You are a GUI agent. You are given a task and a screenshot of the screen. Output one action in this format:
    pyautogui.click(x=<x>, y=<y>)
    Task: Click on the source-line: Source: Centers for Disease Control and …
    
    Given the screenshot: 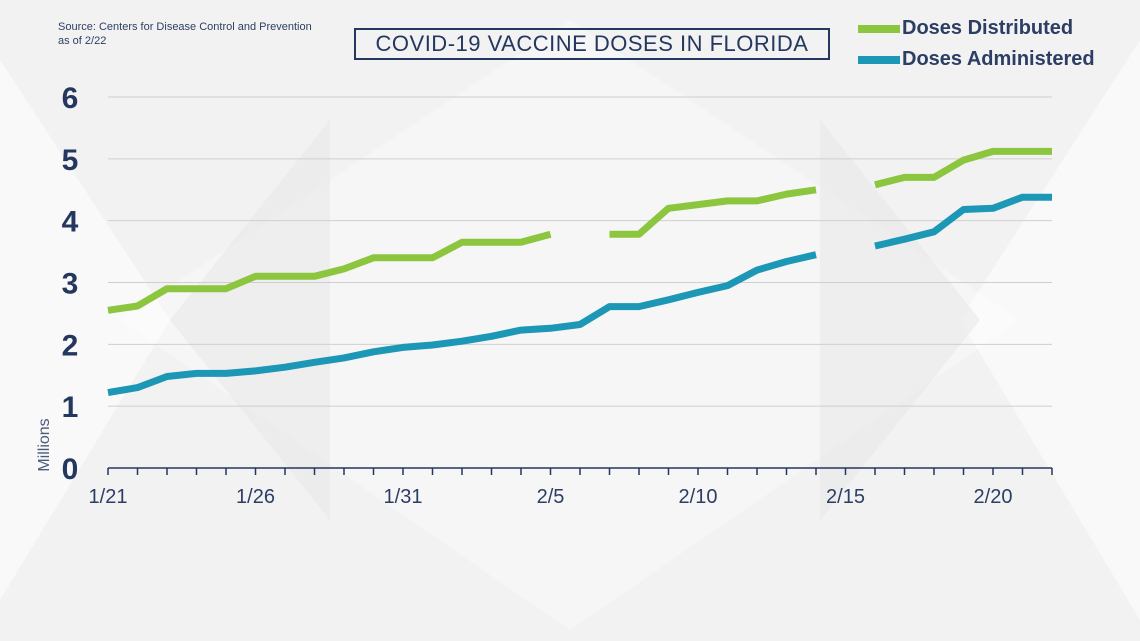 What is the action you would take?
    pyautogui.click(x=185, y=27)
    